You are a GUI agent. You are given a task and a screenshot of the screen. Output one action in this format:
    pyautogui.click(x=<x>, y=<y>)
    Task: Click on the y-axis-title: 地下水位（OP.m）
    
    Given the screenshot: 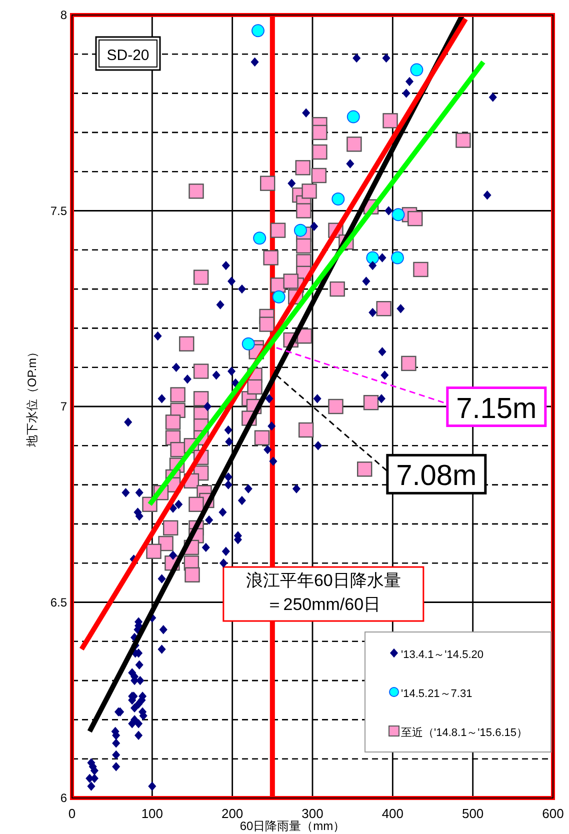 What is the action you would take?
    pyautogui.click(x=32, y=397)
    